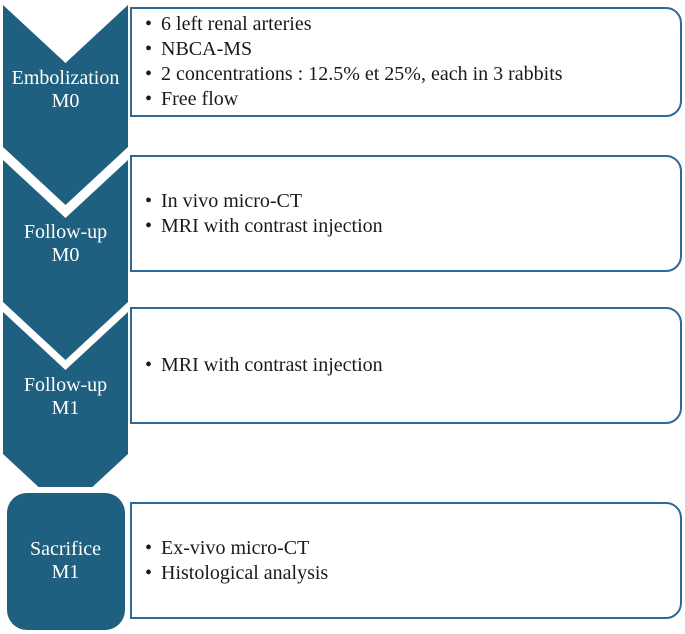 The image size is (685, 634). I want to click on step-label-sacrifice-m1: Sacrifice M1, so click(65, 561).